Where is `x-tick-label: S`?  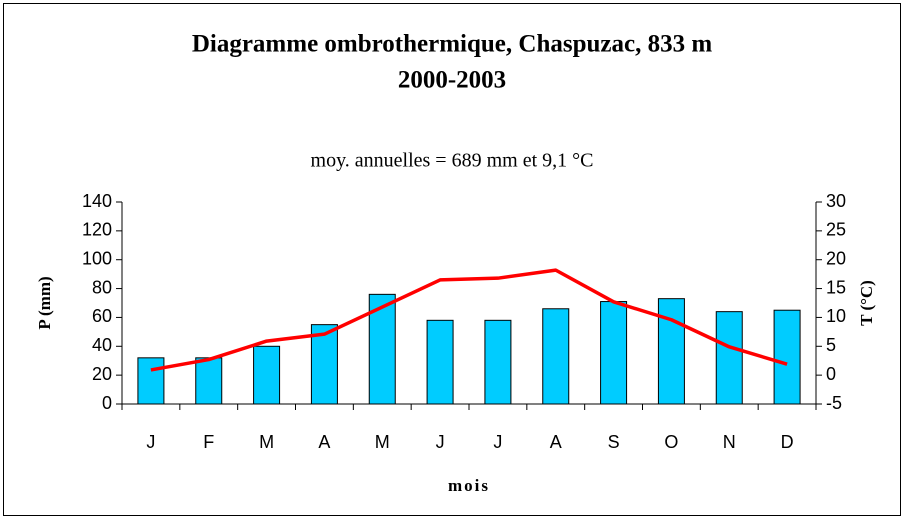 x-tick-label: S is located at coordinates (614, 442).